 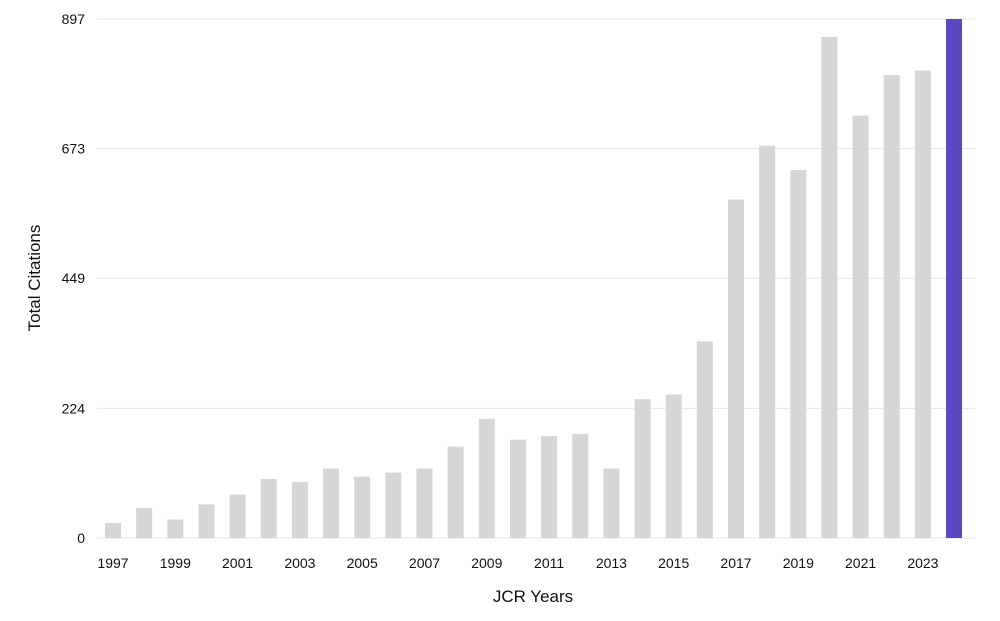 What do you see at coordinates (175, 563) in the screenshot?
I see `x-tick-label: 1999` at bounding box center [175, 563].